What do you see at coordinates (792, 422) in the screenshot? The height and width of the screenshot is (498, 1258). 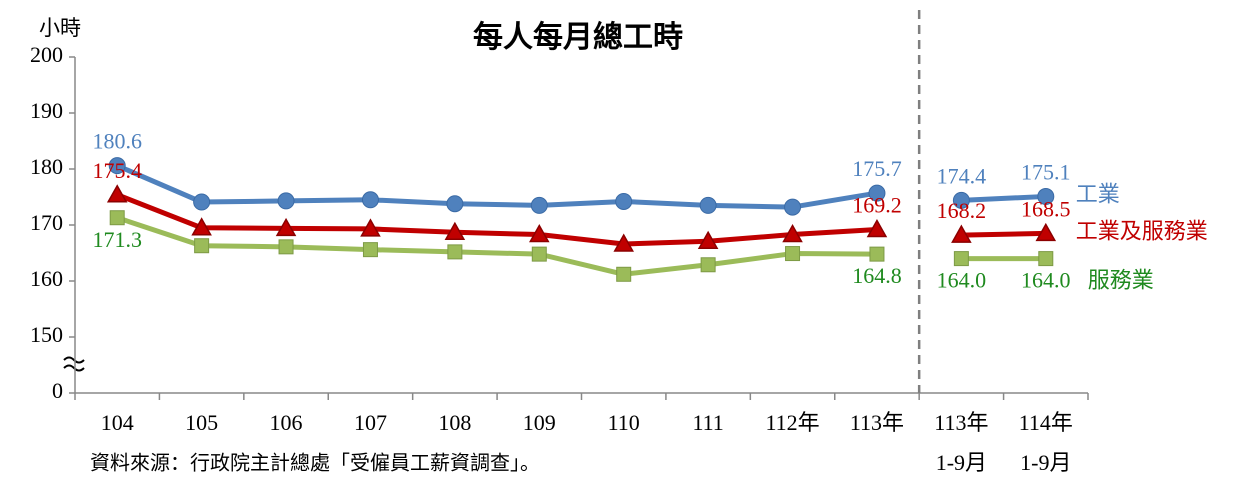 I see `x-tick-label: 112年` at bounding box center [792, 422].